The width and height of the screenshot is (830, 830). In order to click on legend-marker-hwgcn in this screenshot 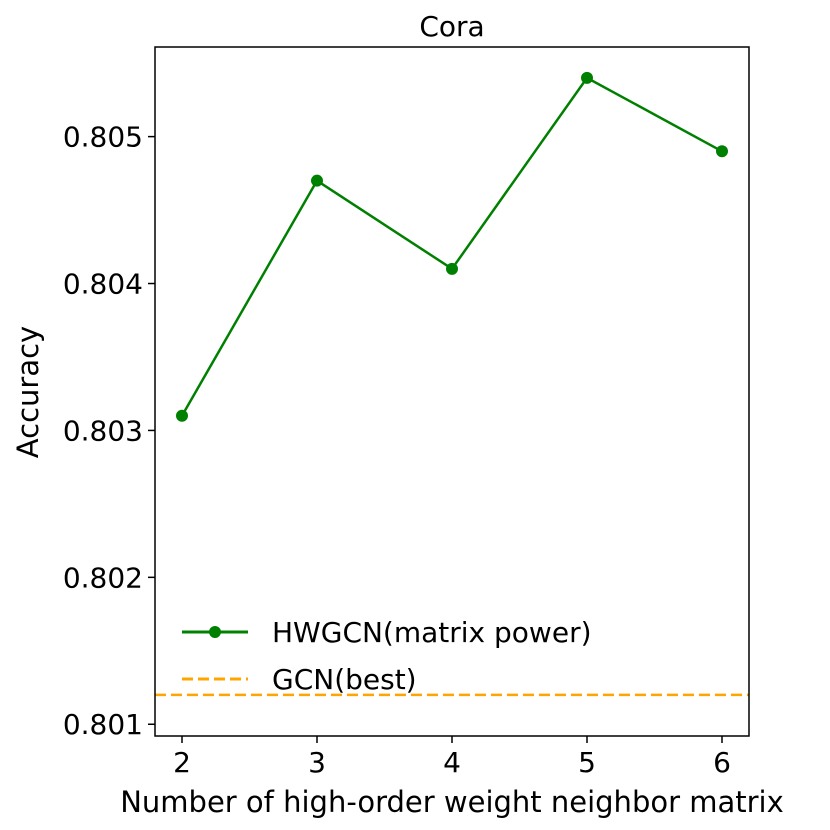, I will do `click(215, 632)`.